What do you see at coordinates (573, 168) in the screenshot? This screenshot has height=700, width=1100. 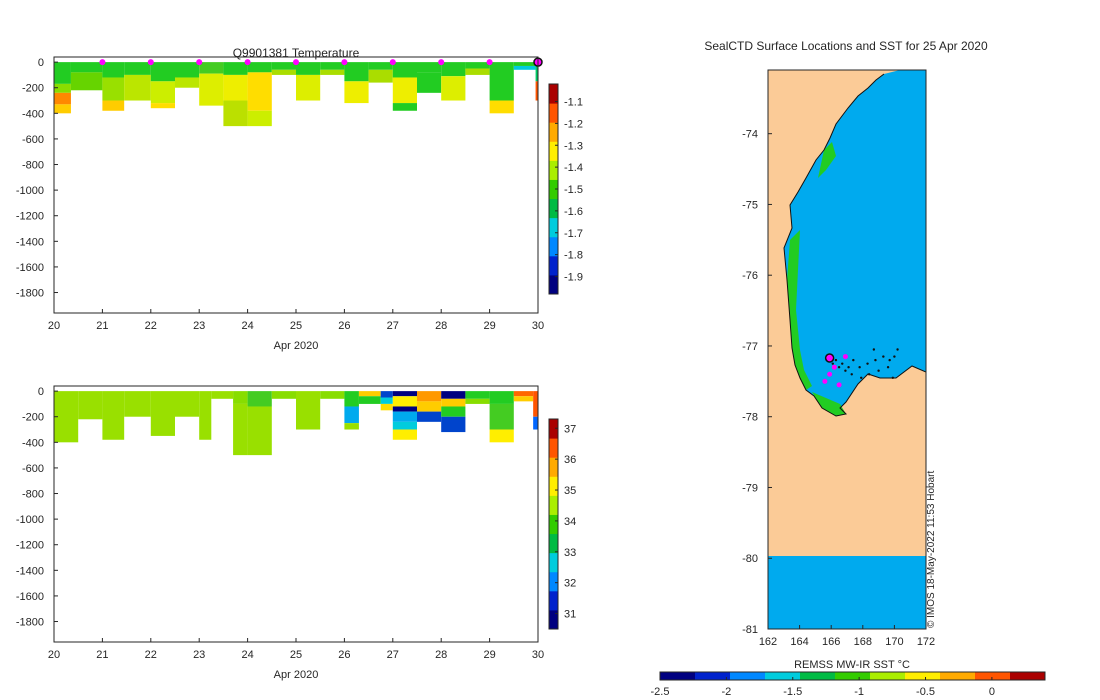 I see `temp-cbar-label-3: -1.4` at bounding box center [573, 168].